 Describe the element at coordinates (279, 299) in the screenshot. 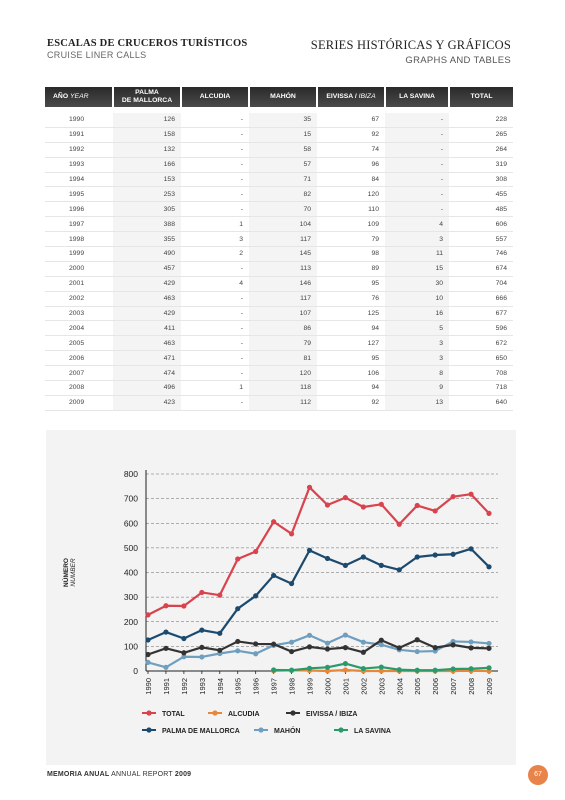

I see `table-row: 2002 463-117 76 10 666` at that location.